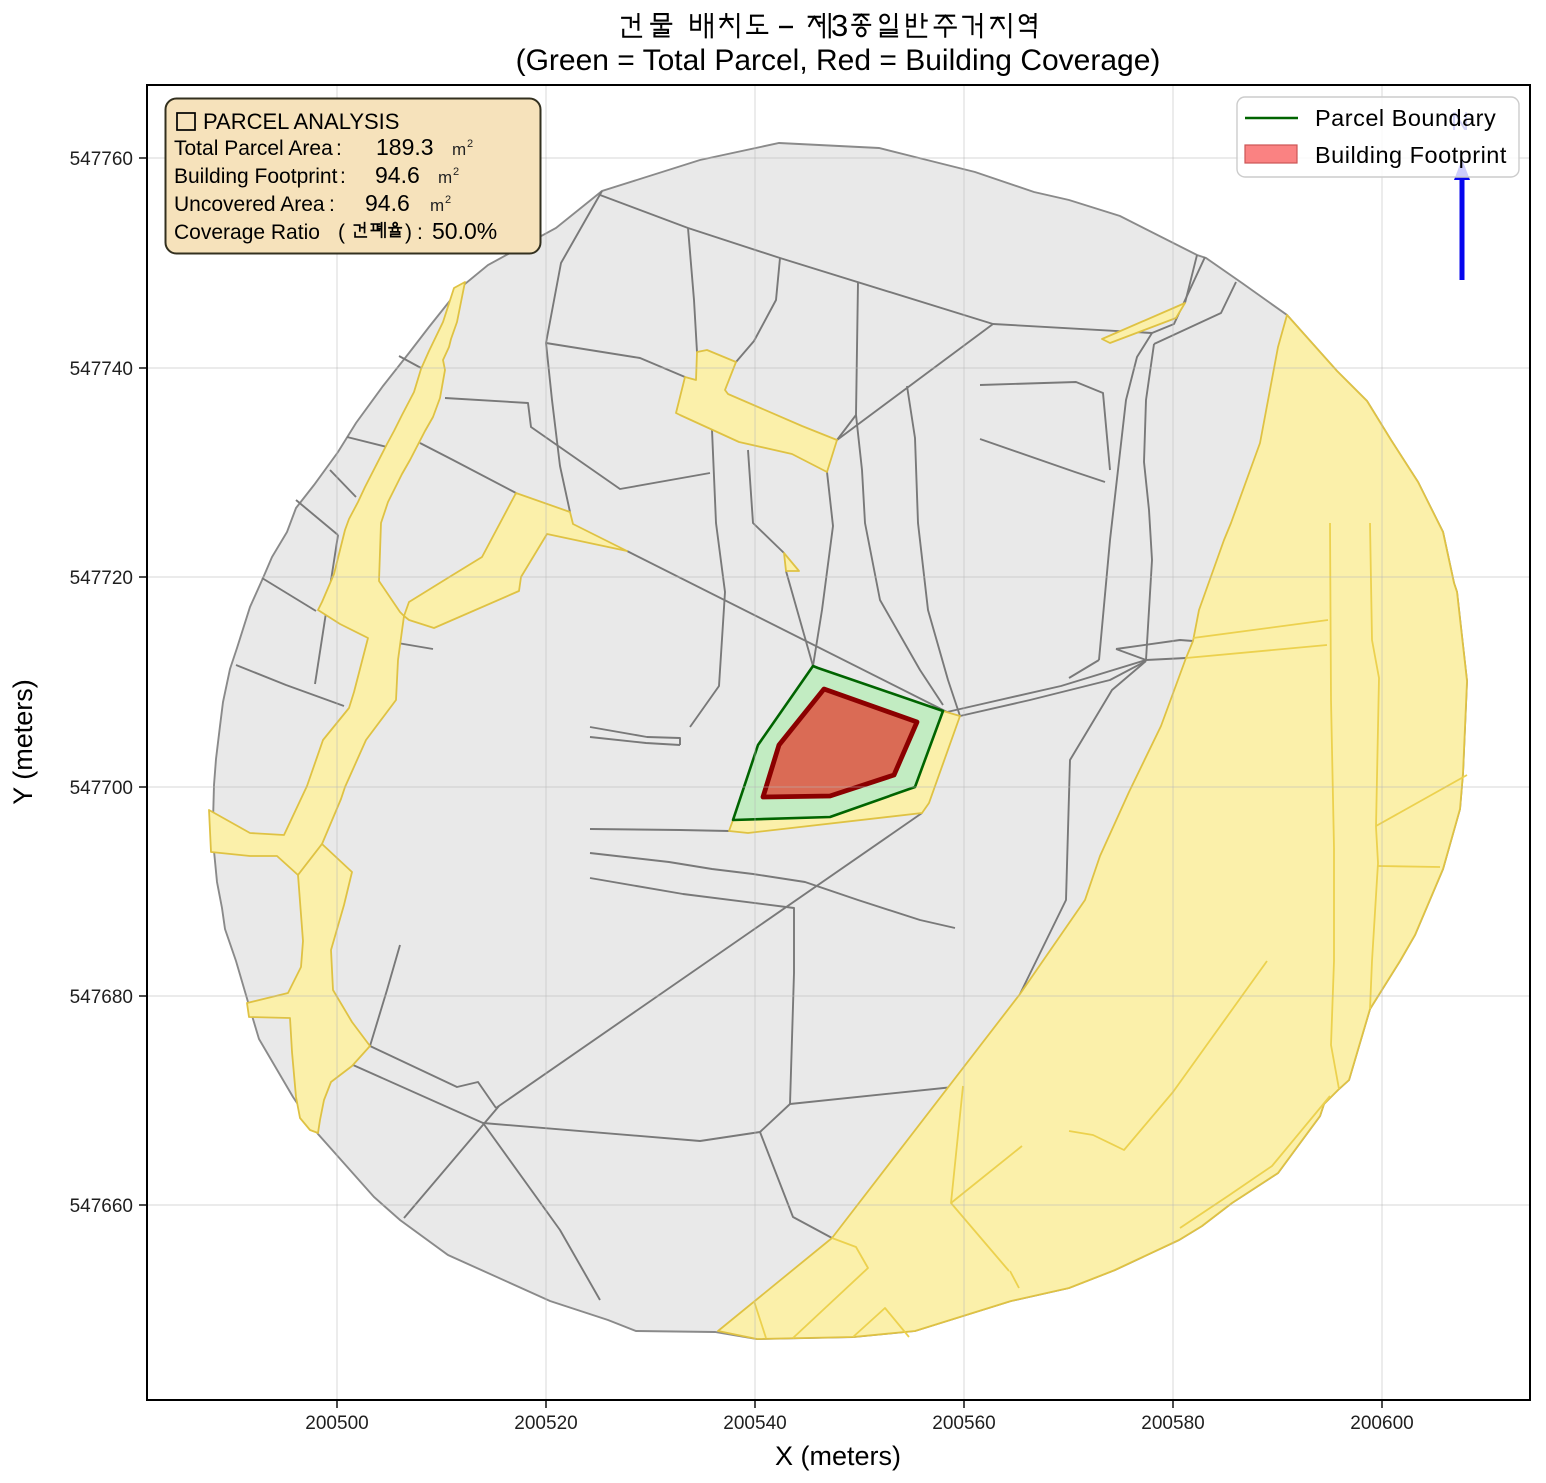 The height and width of the screenshot is (1483, 1546). Describe the element at coordinates (1381, 1423) in the screenshot. I see `svg-text: 200600` at that location.